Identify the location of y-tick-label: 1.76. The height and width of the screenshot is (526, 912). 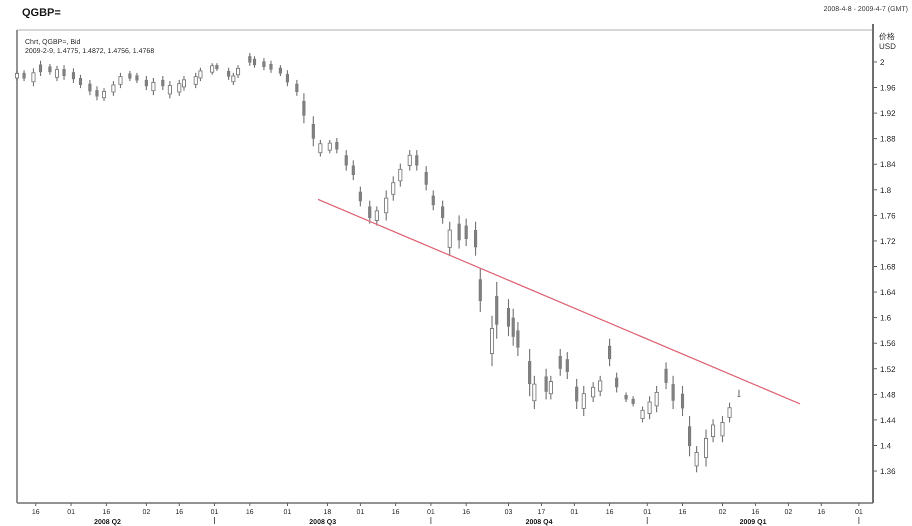
(888, 215).